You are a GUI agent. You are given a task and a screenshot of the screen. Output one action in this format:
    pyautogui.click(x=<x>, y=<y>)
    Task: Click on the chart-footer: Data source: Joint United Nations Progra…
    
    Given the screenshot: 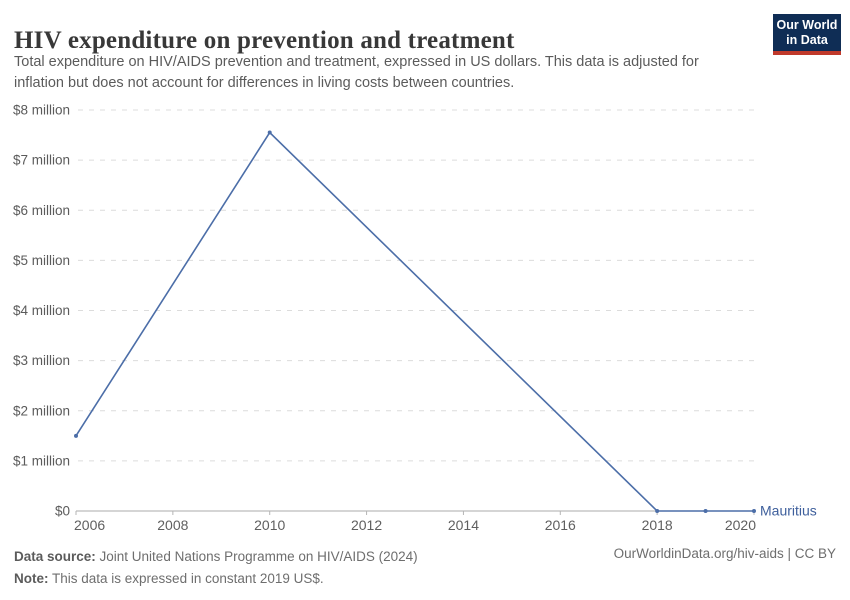 What is the action you would take?
    pyautogui.click(x=216, y=568)
    